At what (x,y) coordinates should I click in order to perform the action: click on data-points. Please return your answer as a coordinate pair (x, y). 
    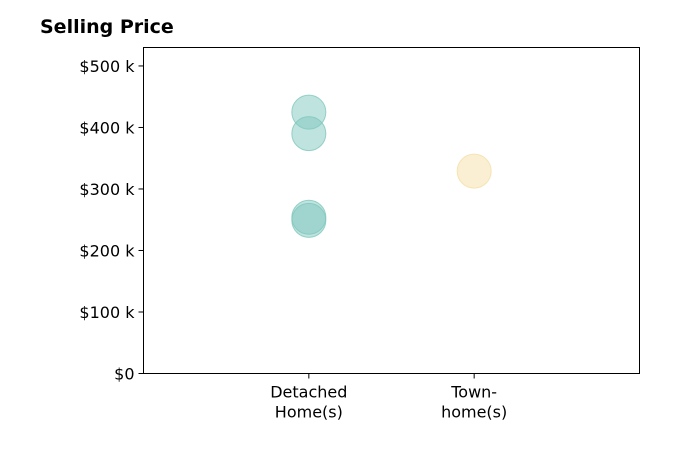
    Looking at the image, I should click on (391, 166).